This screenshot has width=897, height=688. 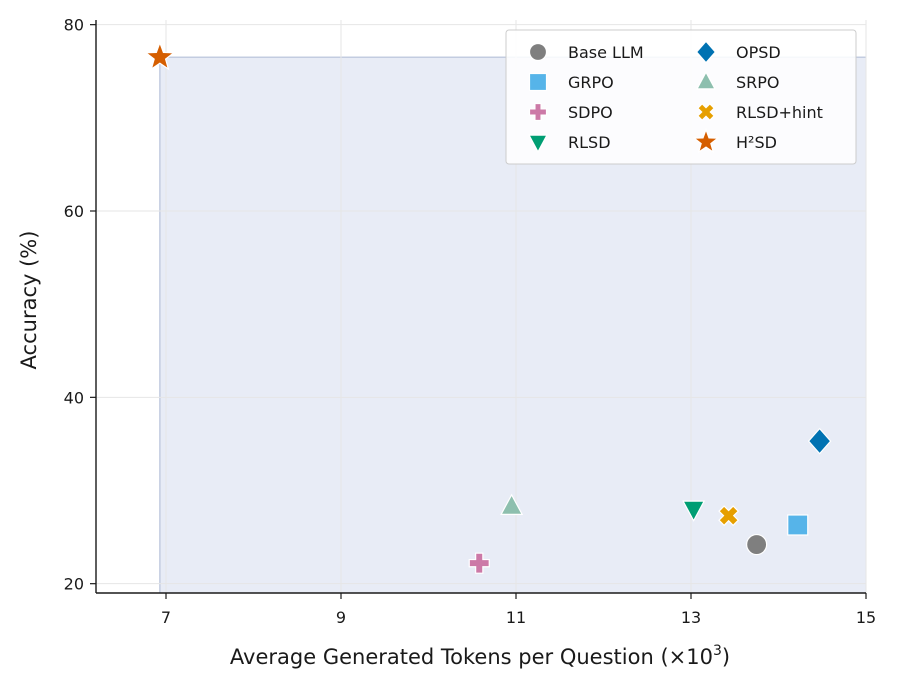 I want to click on legend-item: RLSD+hint, so click(x=759, y=112).